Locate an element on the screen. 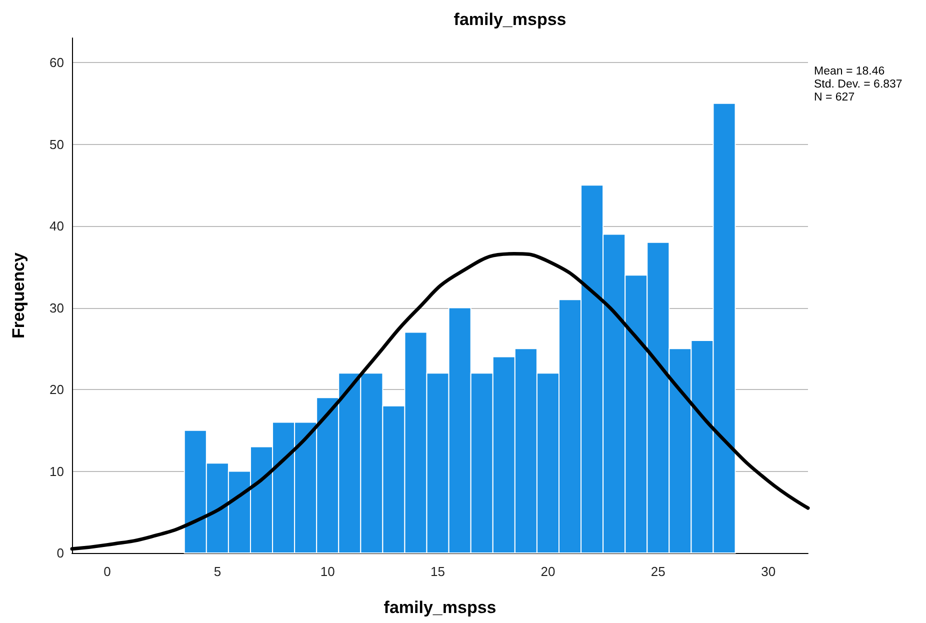 The width and height of the screenshot is (926, 623). y-tick-label: 30 is located at coordinates (57, 308).